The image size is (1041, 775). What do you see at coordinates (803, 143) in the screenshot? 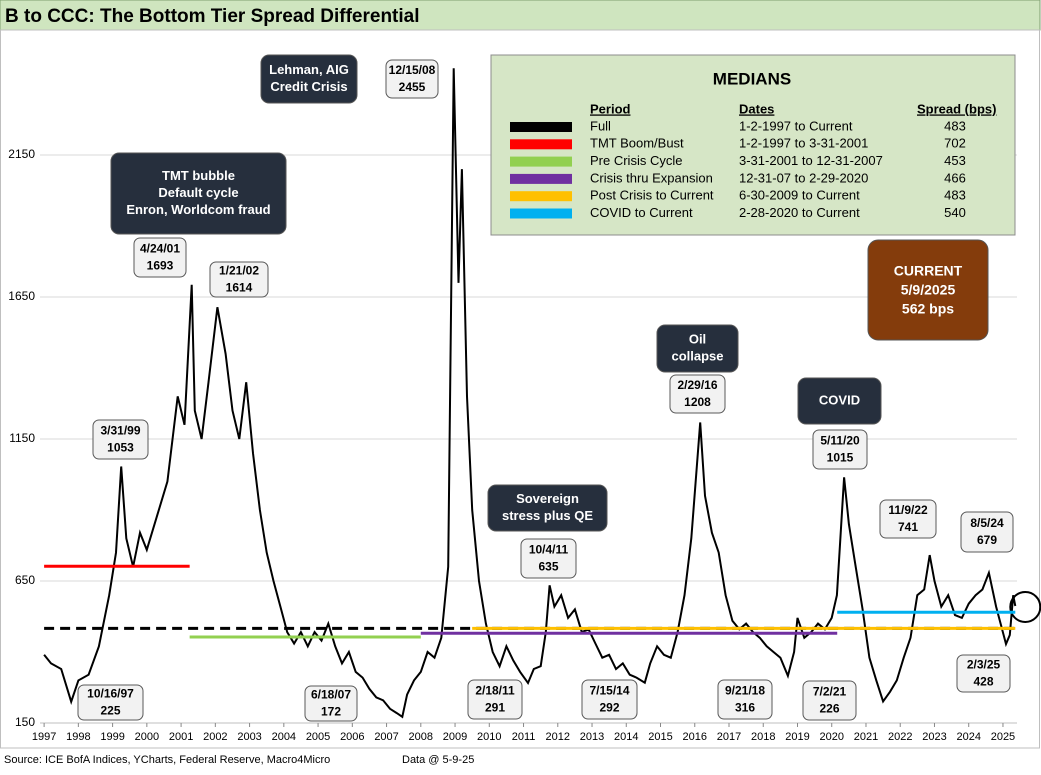
I see `legend-dates: 1-2-1997 to 3-31-2001` at bounding box center [803, 143].